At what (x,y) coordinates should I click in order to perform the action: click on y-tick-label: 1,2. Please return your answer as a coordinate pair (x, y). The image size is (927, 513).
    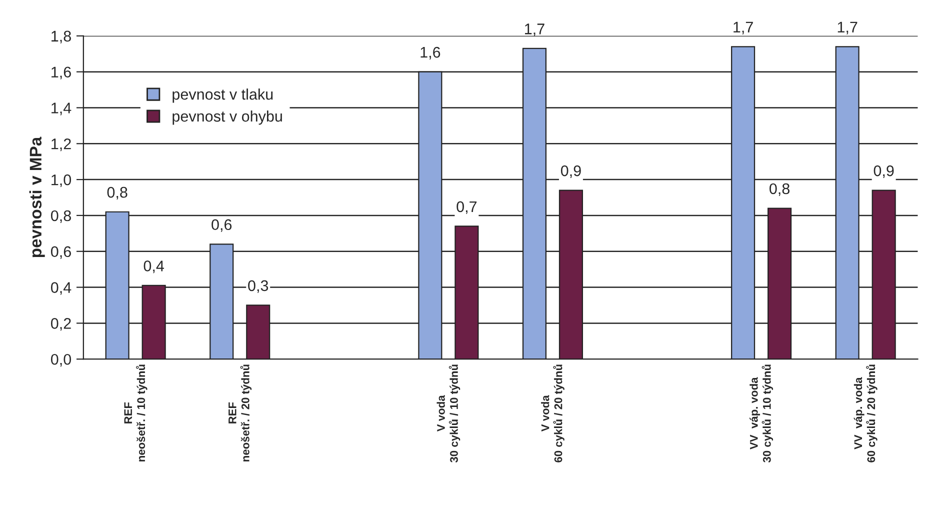
    Looking at the image, I should click on (61, 145).